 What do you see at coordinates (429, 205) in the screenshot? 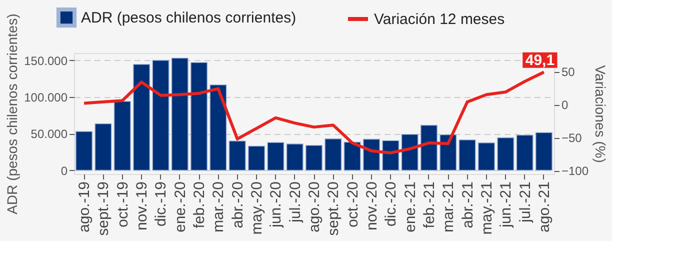
I see `x-tick-label: feb.-21` at bounding box center [429, 205].